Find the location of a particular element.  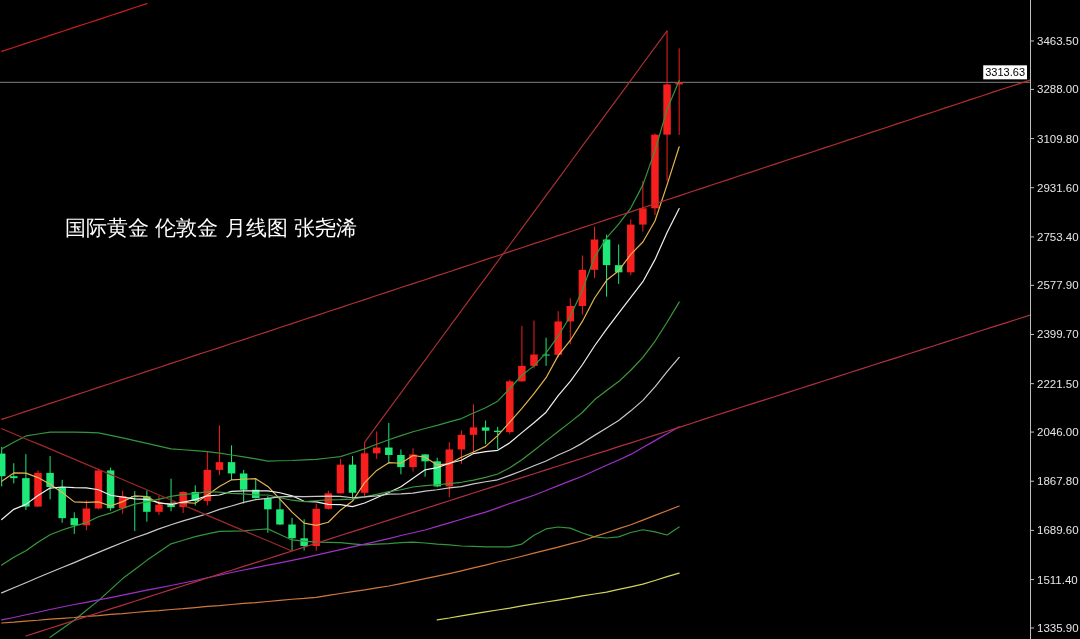

y-tick-label: 1689.60 is located at coordinates (1058, 530).